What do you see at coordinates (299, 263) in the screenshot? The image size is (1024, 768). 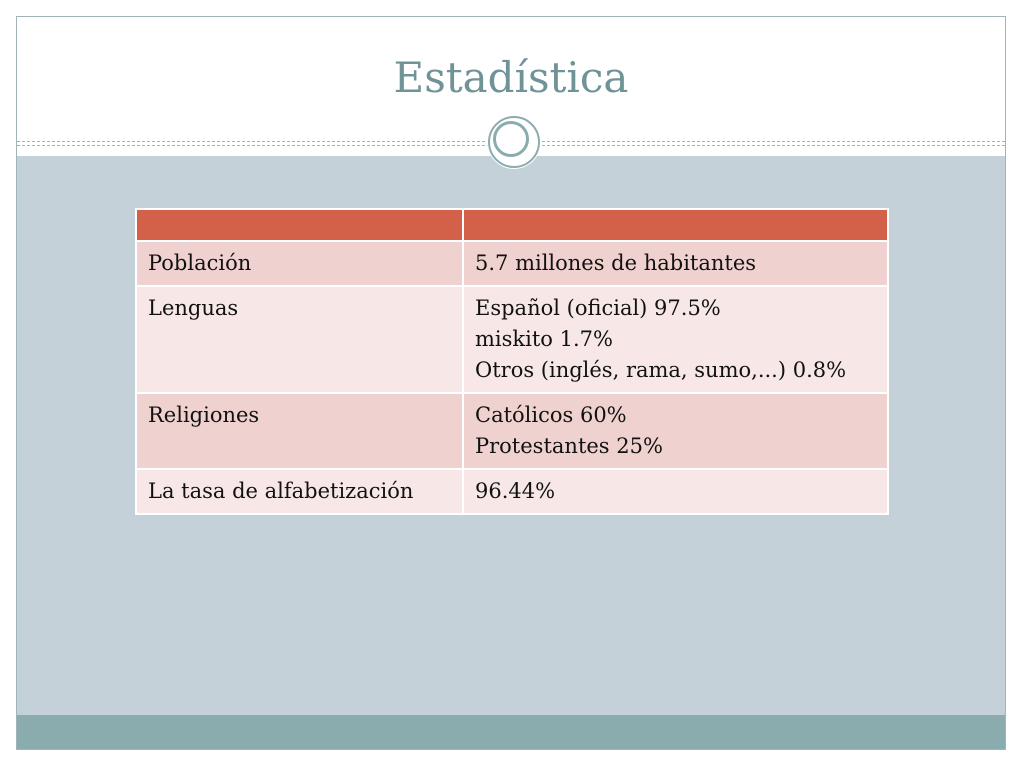 I see `row-label: Población` at bounding box center [299, 263].